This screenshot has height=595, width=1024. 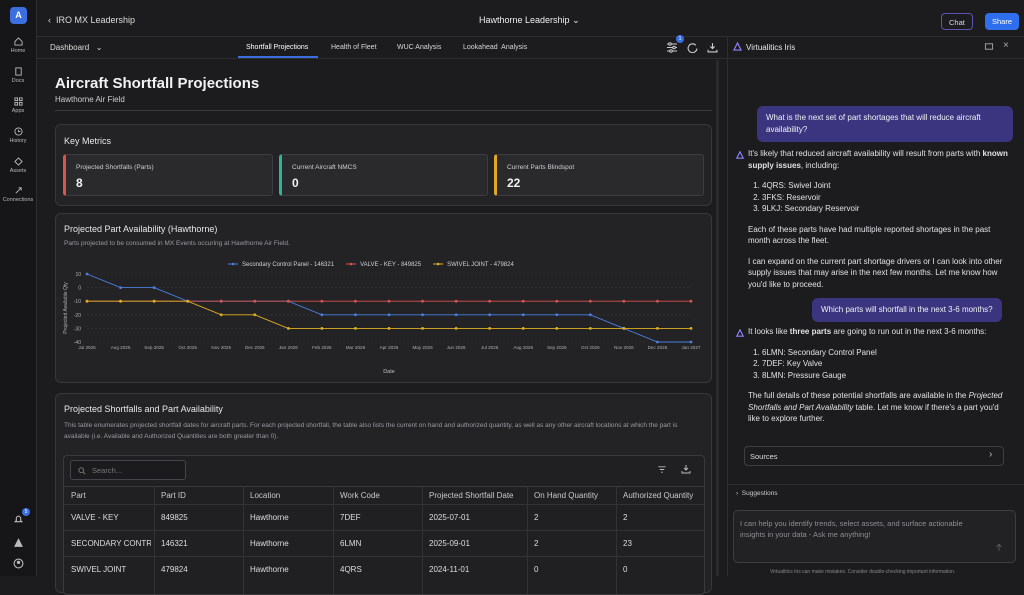 What do you see at coordinates (686, 469) in the screenshot?
I see `table-download-icon` at bounding box center [686, 469].